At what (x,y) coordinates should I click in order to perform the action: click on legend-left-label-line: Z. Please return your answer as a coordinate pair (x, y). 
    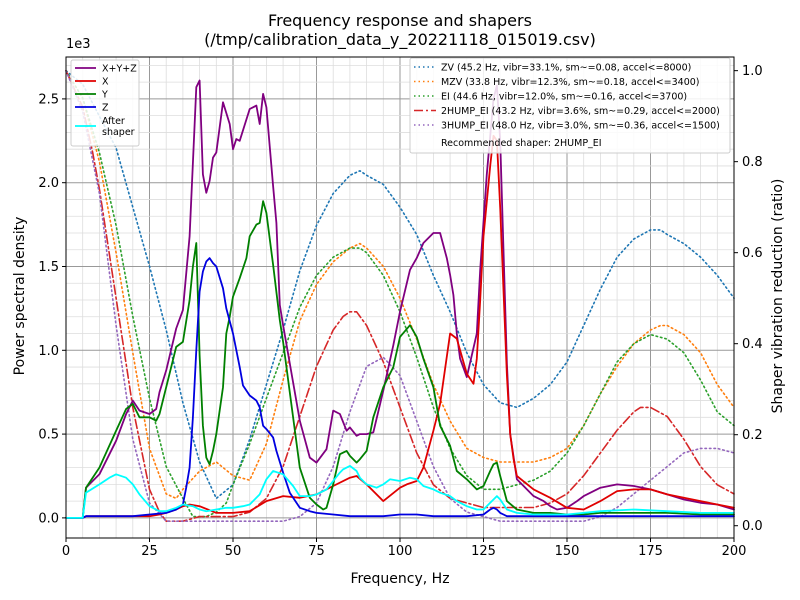
    Looking at the image, I should click on (105, 108).